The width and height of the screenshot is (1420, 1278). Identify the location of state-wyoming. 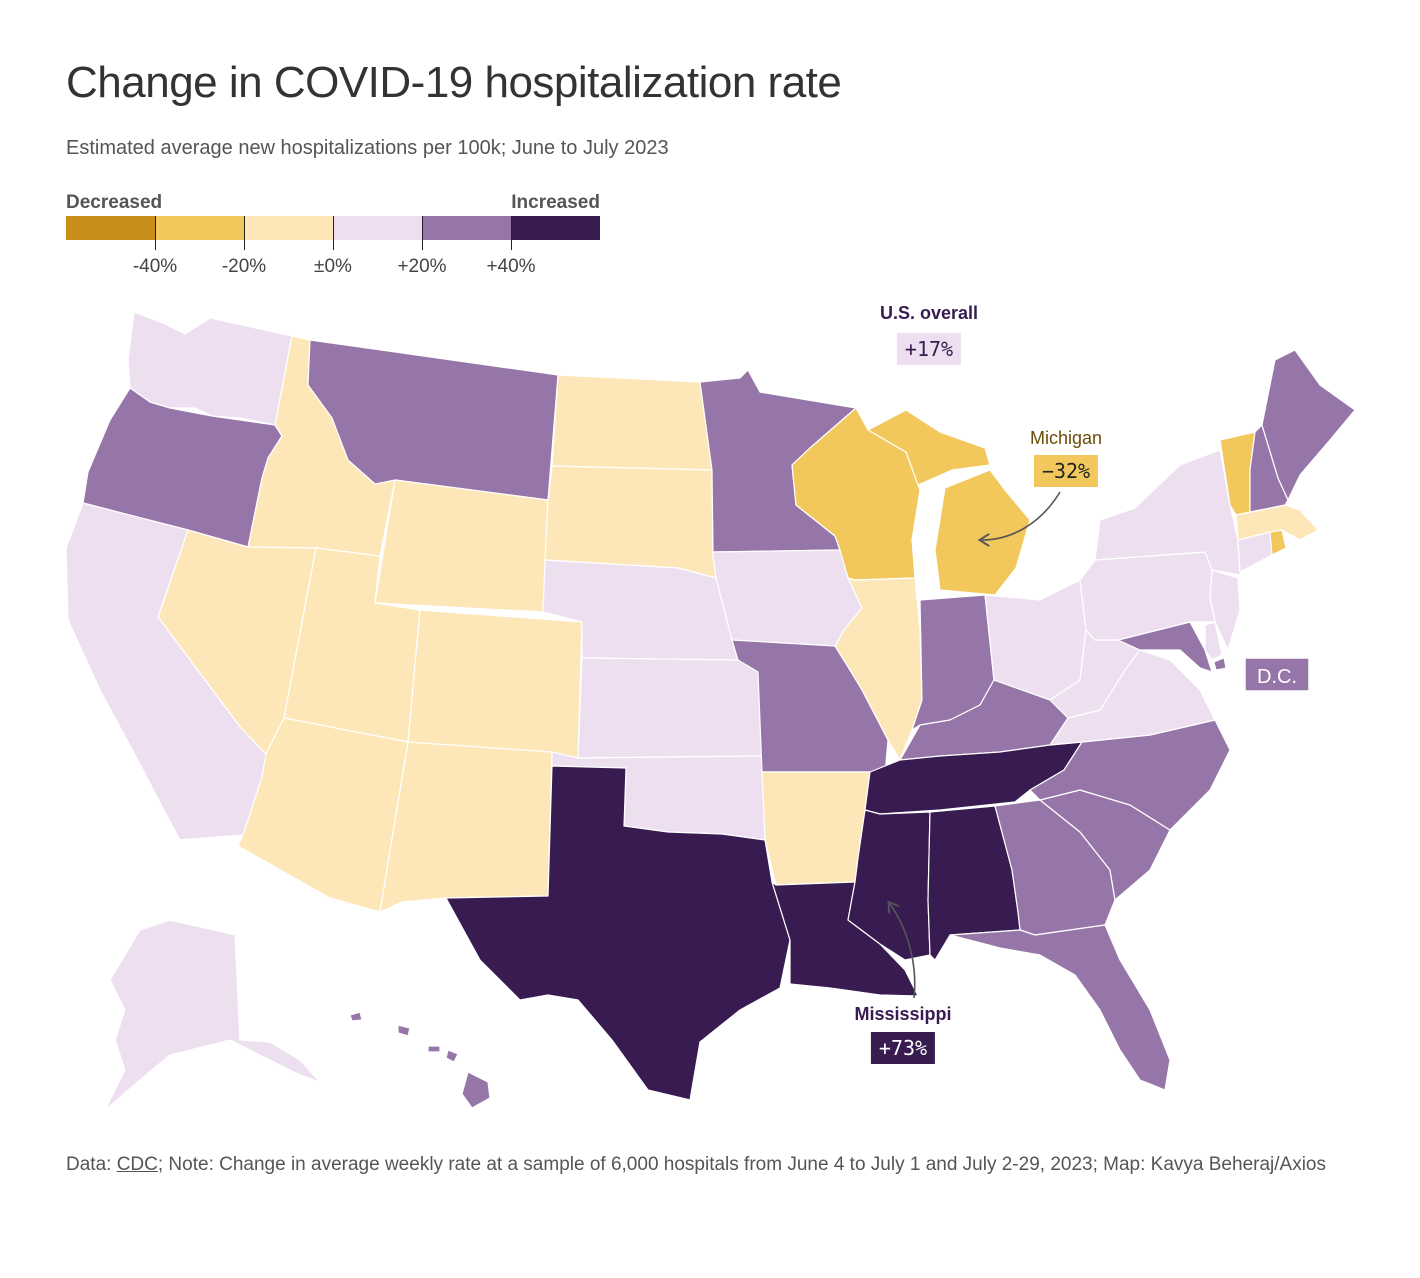
(461, 546).